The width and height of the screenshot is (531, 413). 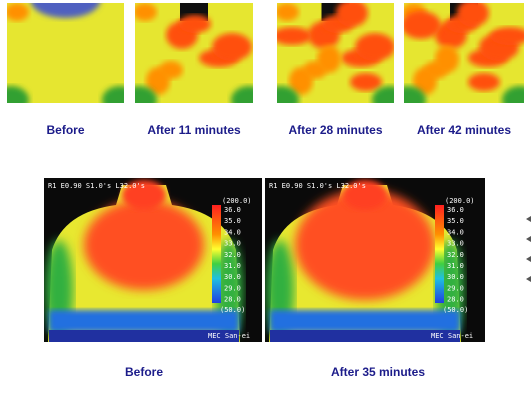 I want to click on caption: After 35 minutes, so click(x=378, y=372).